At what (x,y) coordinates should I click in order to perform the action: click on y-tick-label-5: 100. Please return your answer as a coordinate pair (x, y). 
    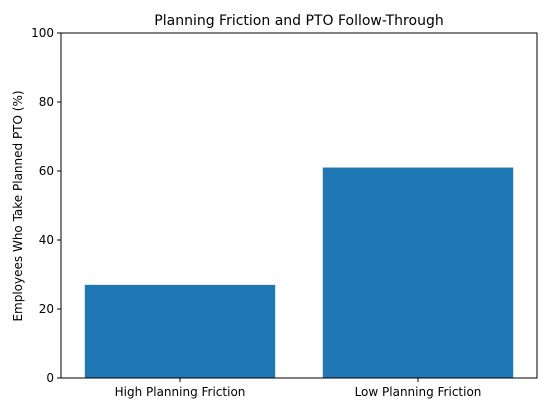
    Looking at the image, I should click on (42, 33).